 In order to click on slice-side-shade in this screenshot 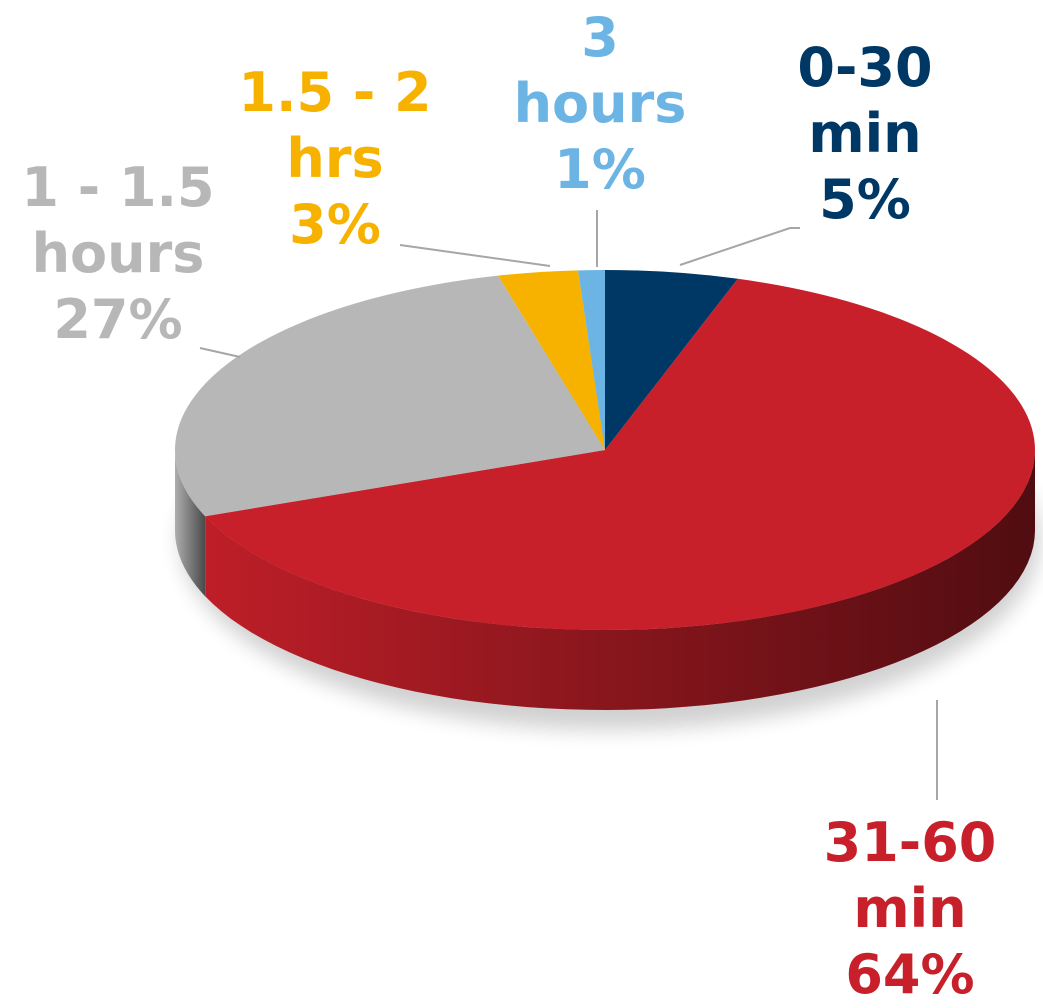, I will do `click(190, 523)`.